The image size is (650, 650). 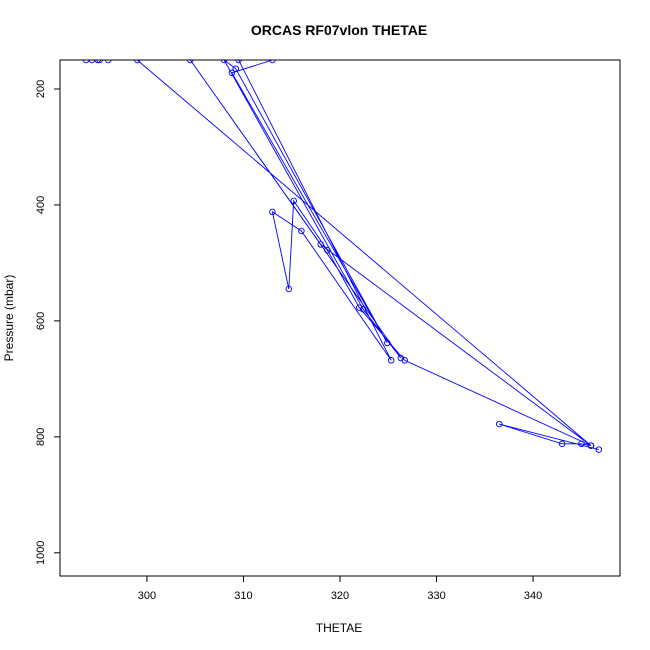 What do you see at coordinates (41, 553) in the screenshot?
I see `y-tick-label: 1000` at bounding box center [41, 553].